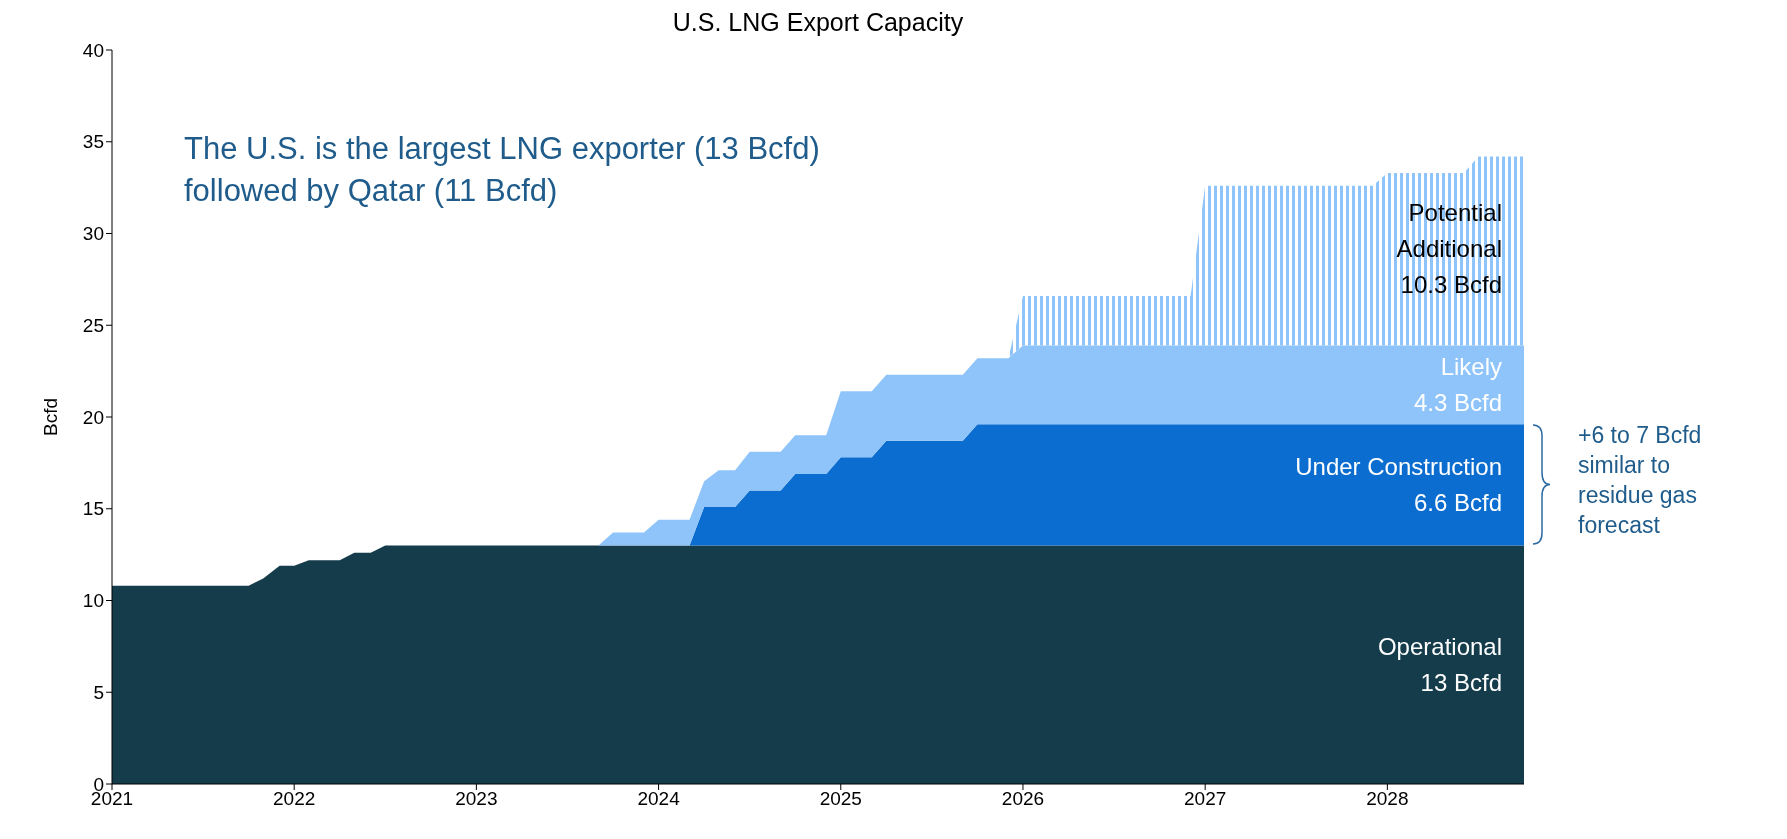  I want to click on x-tick-label: 2025, so click(840, 799).